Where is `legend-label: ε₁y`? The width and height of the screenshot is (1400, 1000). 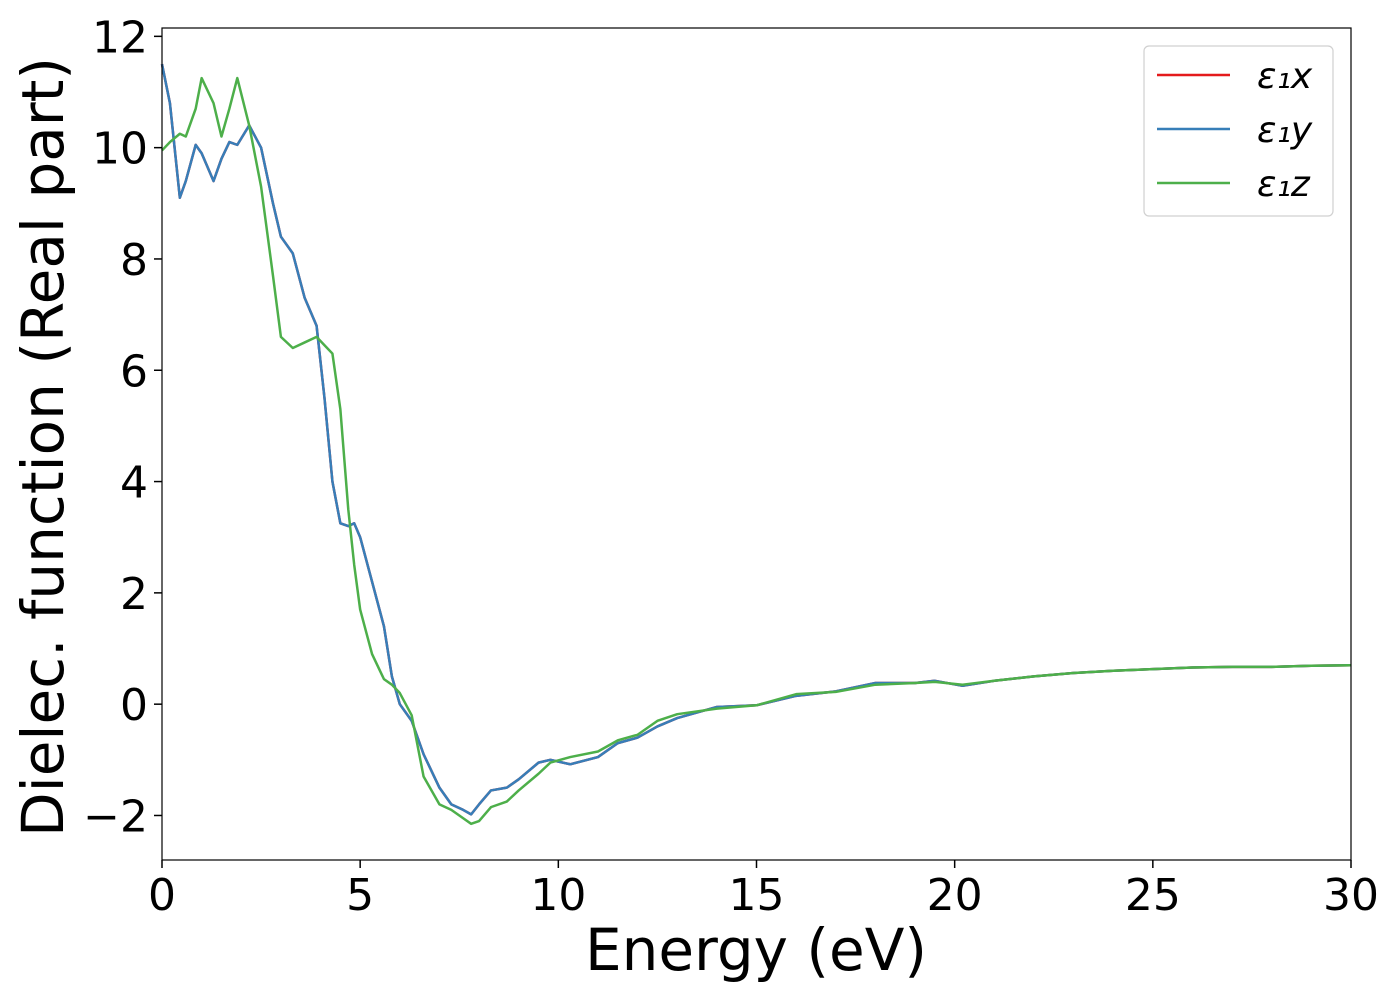
legend-label: ε₁y is located at coordinates (1285, 130).